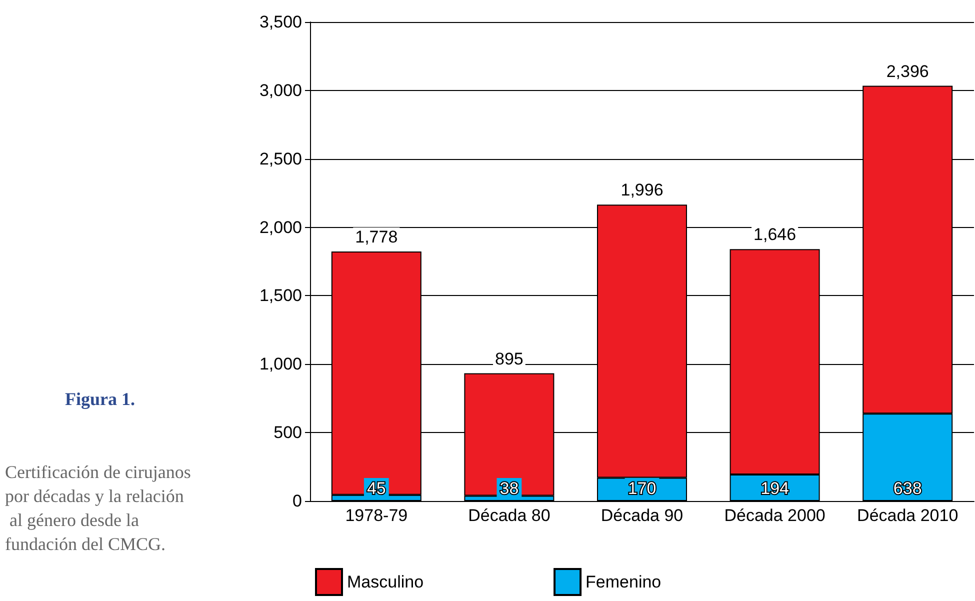 This screenshot has height=601, width=975. What do you see at coordinates (775, 234) in the screenshot?
I see `data-label: 1,646` at bounding box center [775, 234].